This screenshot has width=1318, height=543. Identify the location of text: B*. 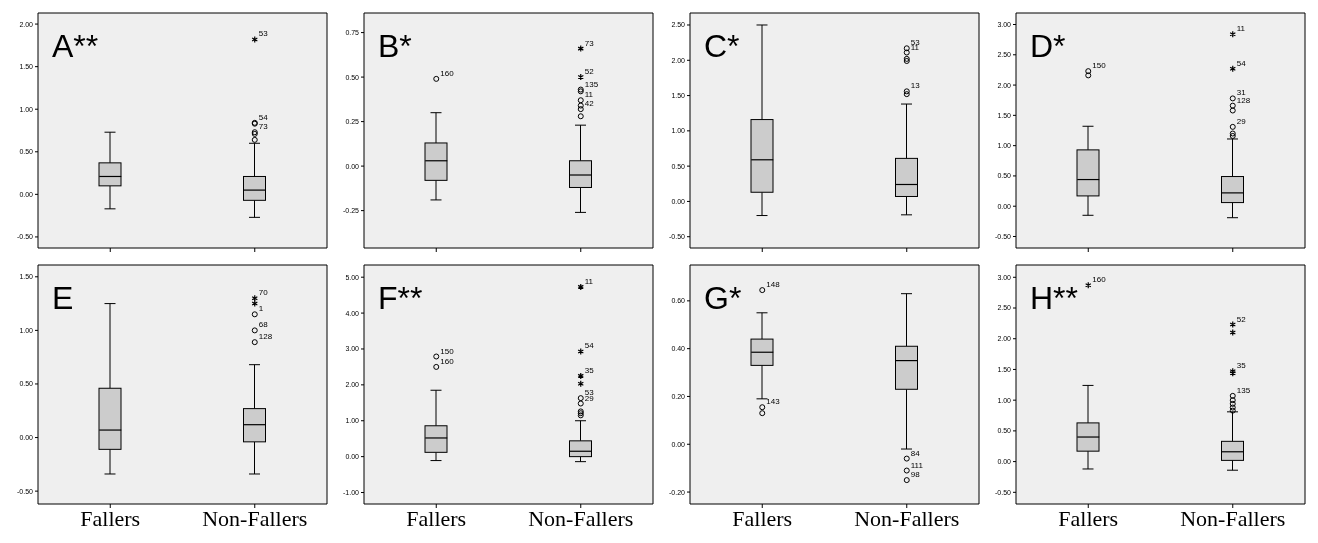
(395, 46).